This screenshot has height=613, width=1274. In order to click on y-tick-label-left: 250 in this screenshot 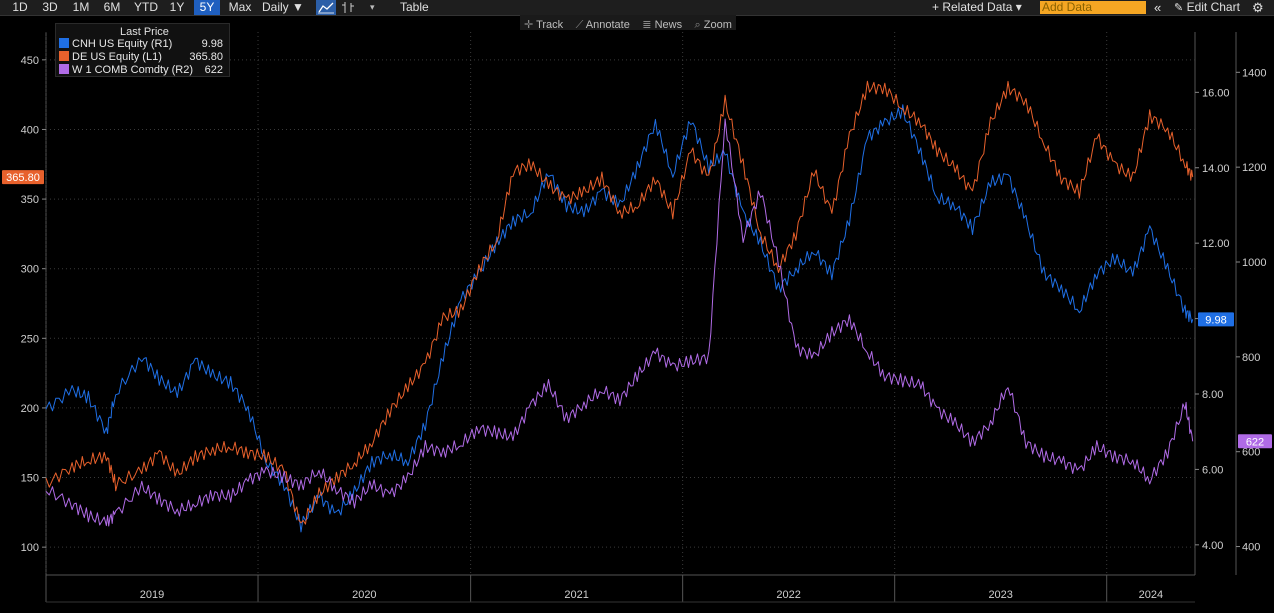, I will do `click(30, 339)`.